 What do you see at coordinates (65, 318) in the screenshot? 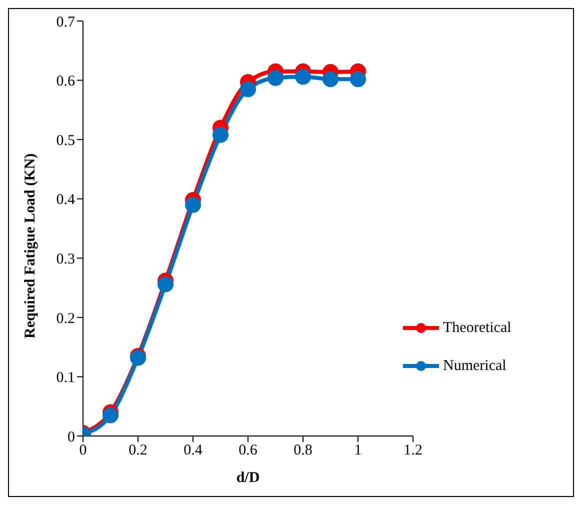
I see `y-tick-label: 0.2` at bounding box center [65, 318].